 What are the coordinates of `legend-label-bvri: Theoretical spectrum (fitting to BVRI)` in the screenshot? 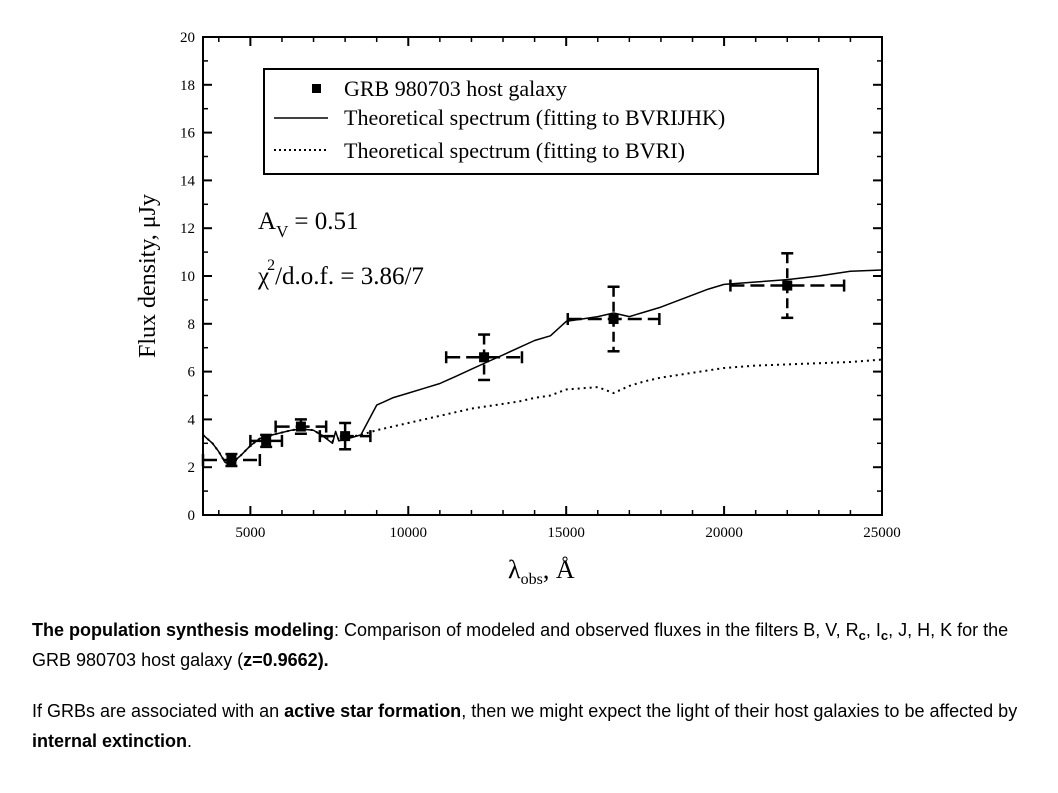 It's located at (514, 150).